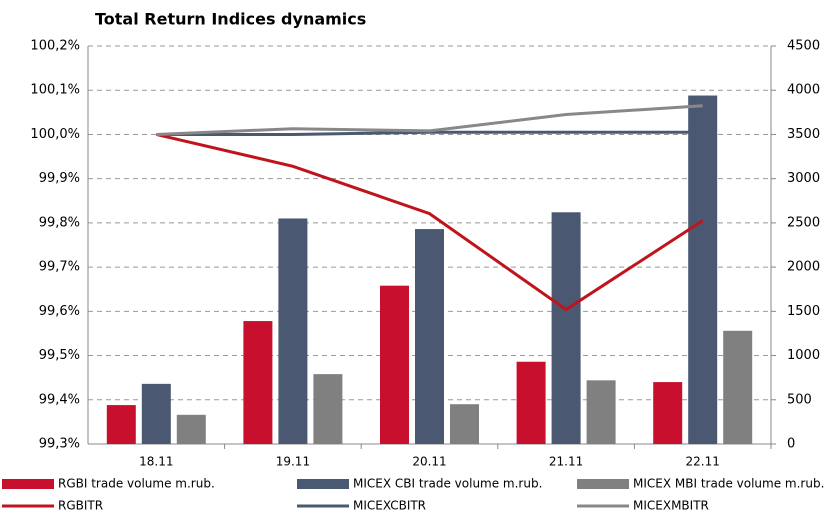 Image resolution: width=838 pixels, height=518 pixels. Describe the element at coordinates (156, 462) in the screenshot. I see `x-tick-label: 18.11` at that location.